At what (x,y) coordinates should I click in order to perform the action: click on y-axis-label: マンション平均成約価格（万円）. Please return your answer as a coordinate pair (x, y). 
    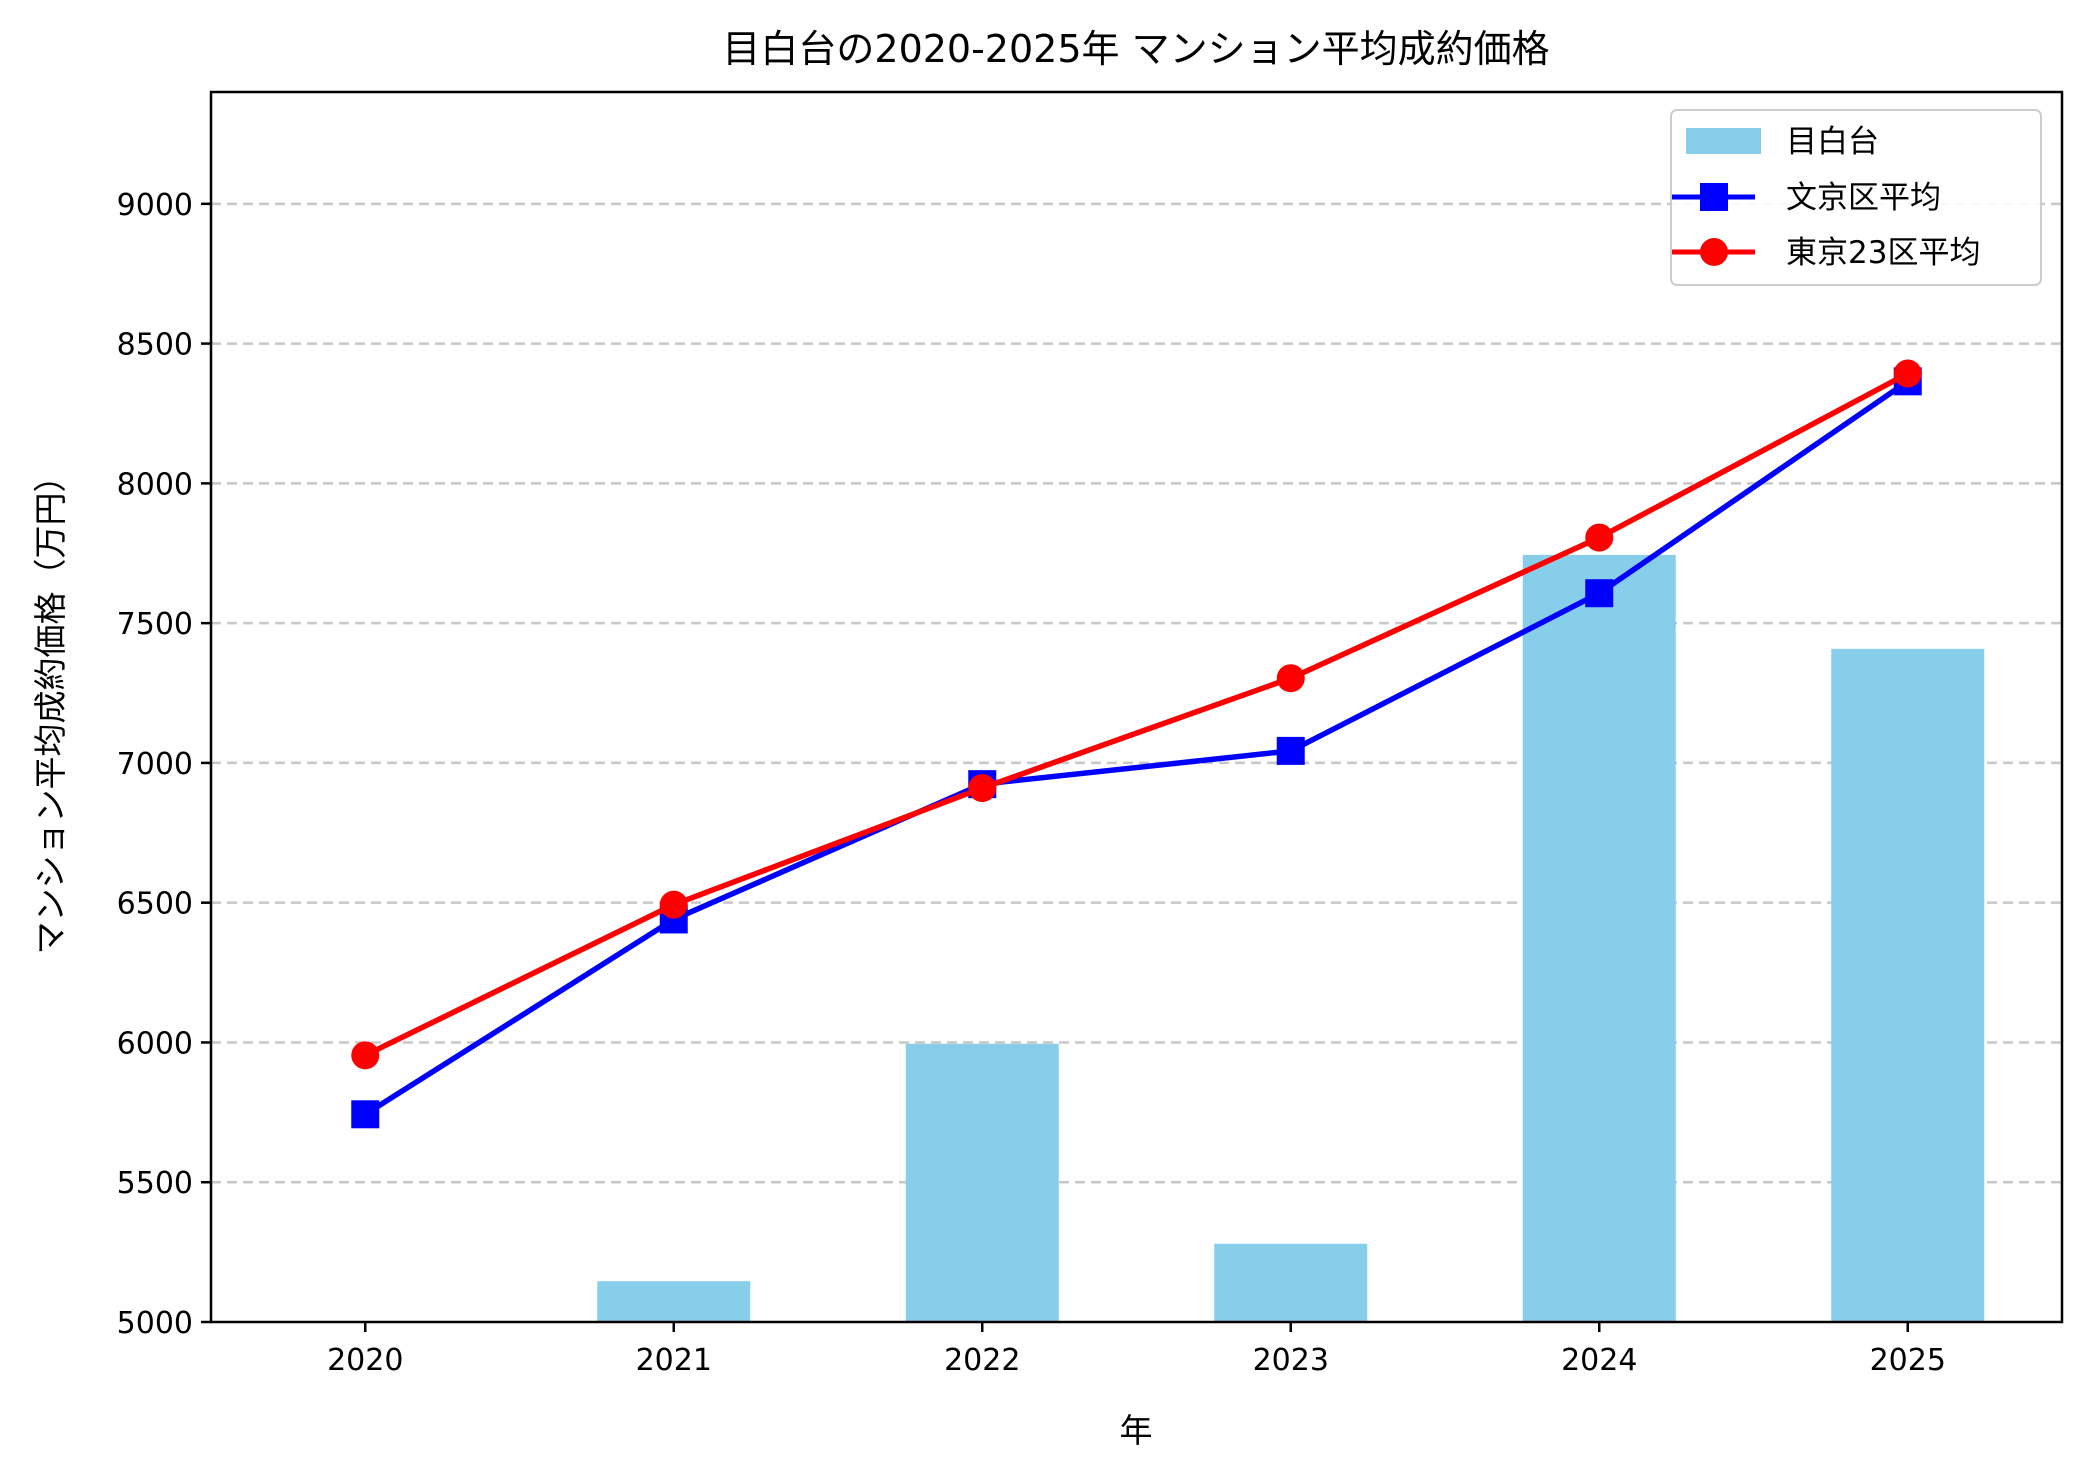
    Looking at the image, I should click on (50, 707).